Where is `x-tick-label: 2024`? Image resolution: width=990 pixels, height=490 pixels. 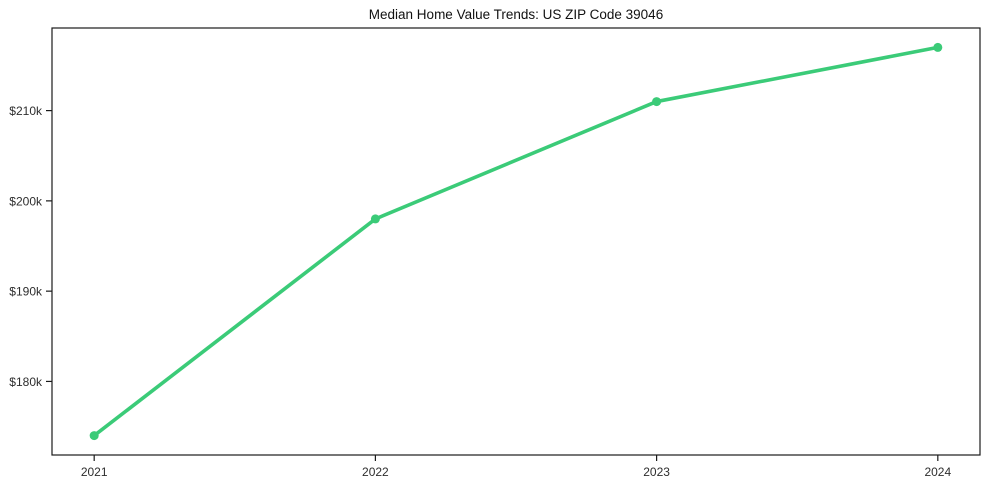 x-tick-label: 2024 is located at coordinates (937, 472).